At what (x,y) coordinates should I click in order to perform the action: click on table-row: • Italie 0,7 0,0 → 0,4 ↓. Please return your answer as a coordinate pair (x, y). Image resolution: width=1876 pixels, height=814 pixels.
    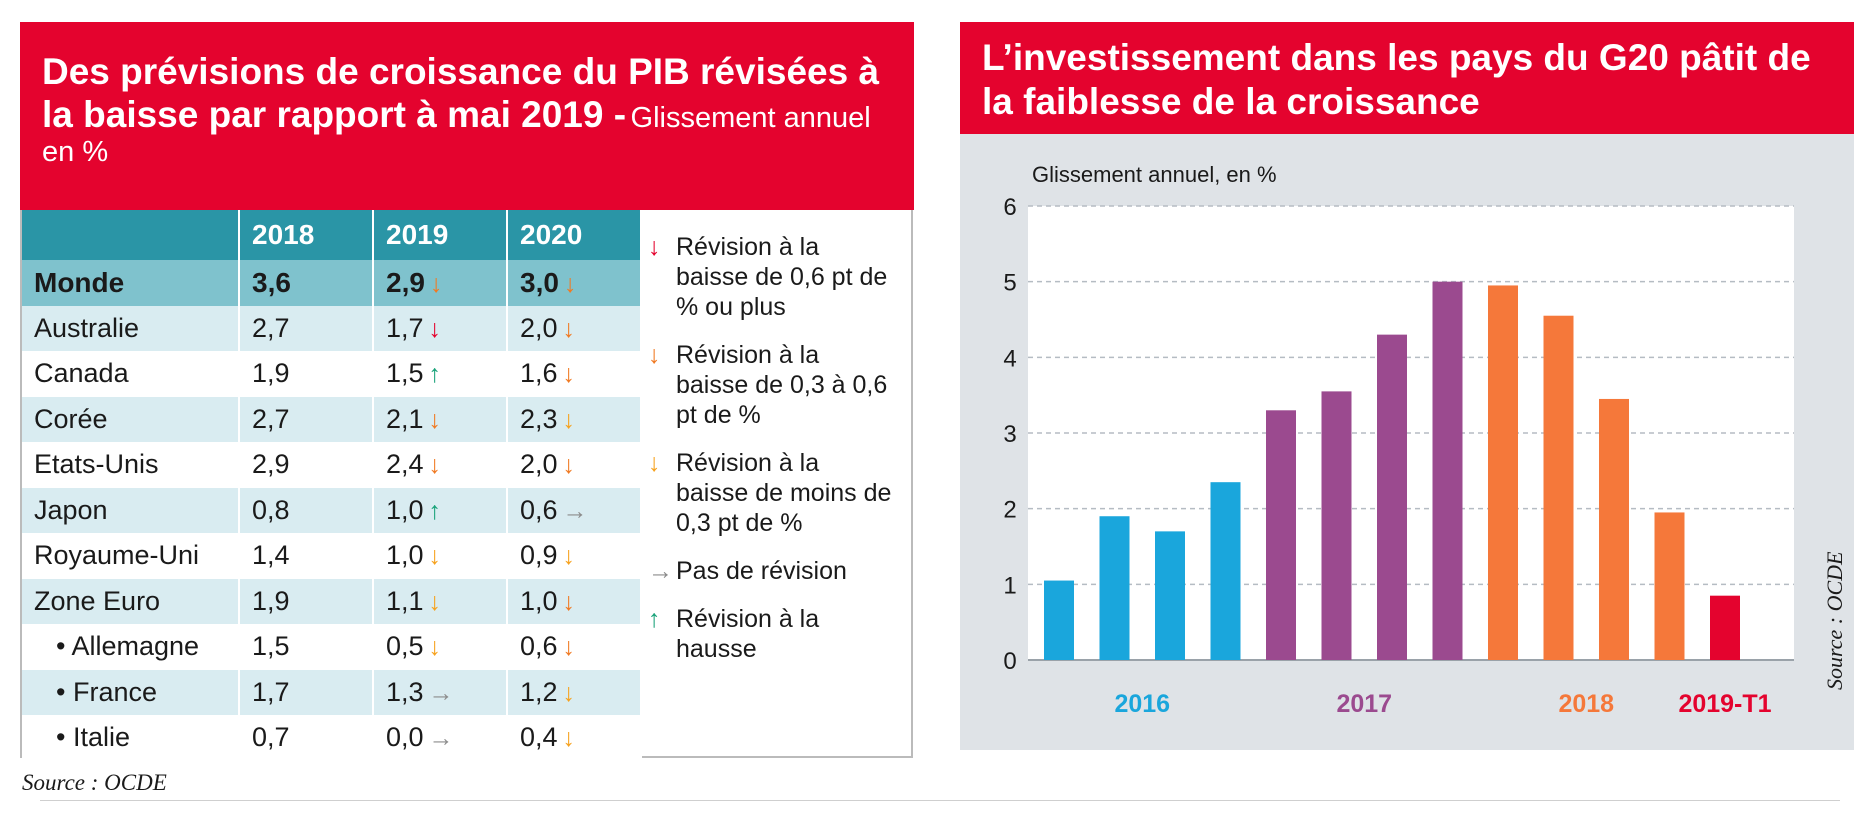
    Looking at the image, I should click on (332, 738).